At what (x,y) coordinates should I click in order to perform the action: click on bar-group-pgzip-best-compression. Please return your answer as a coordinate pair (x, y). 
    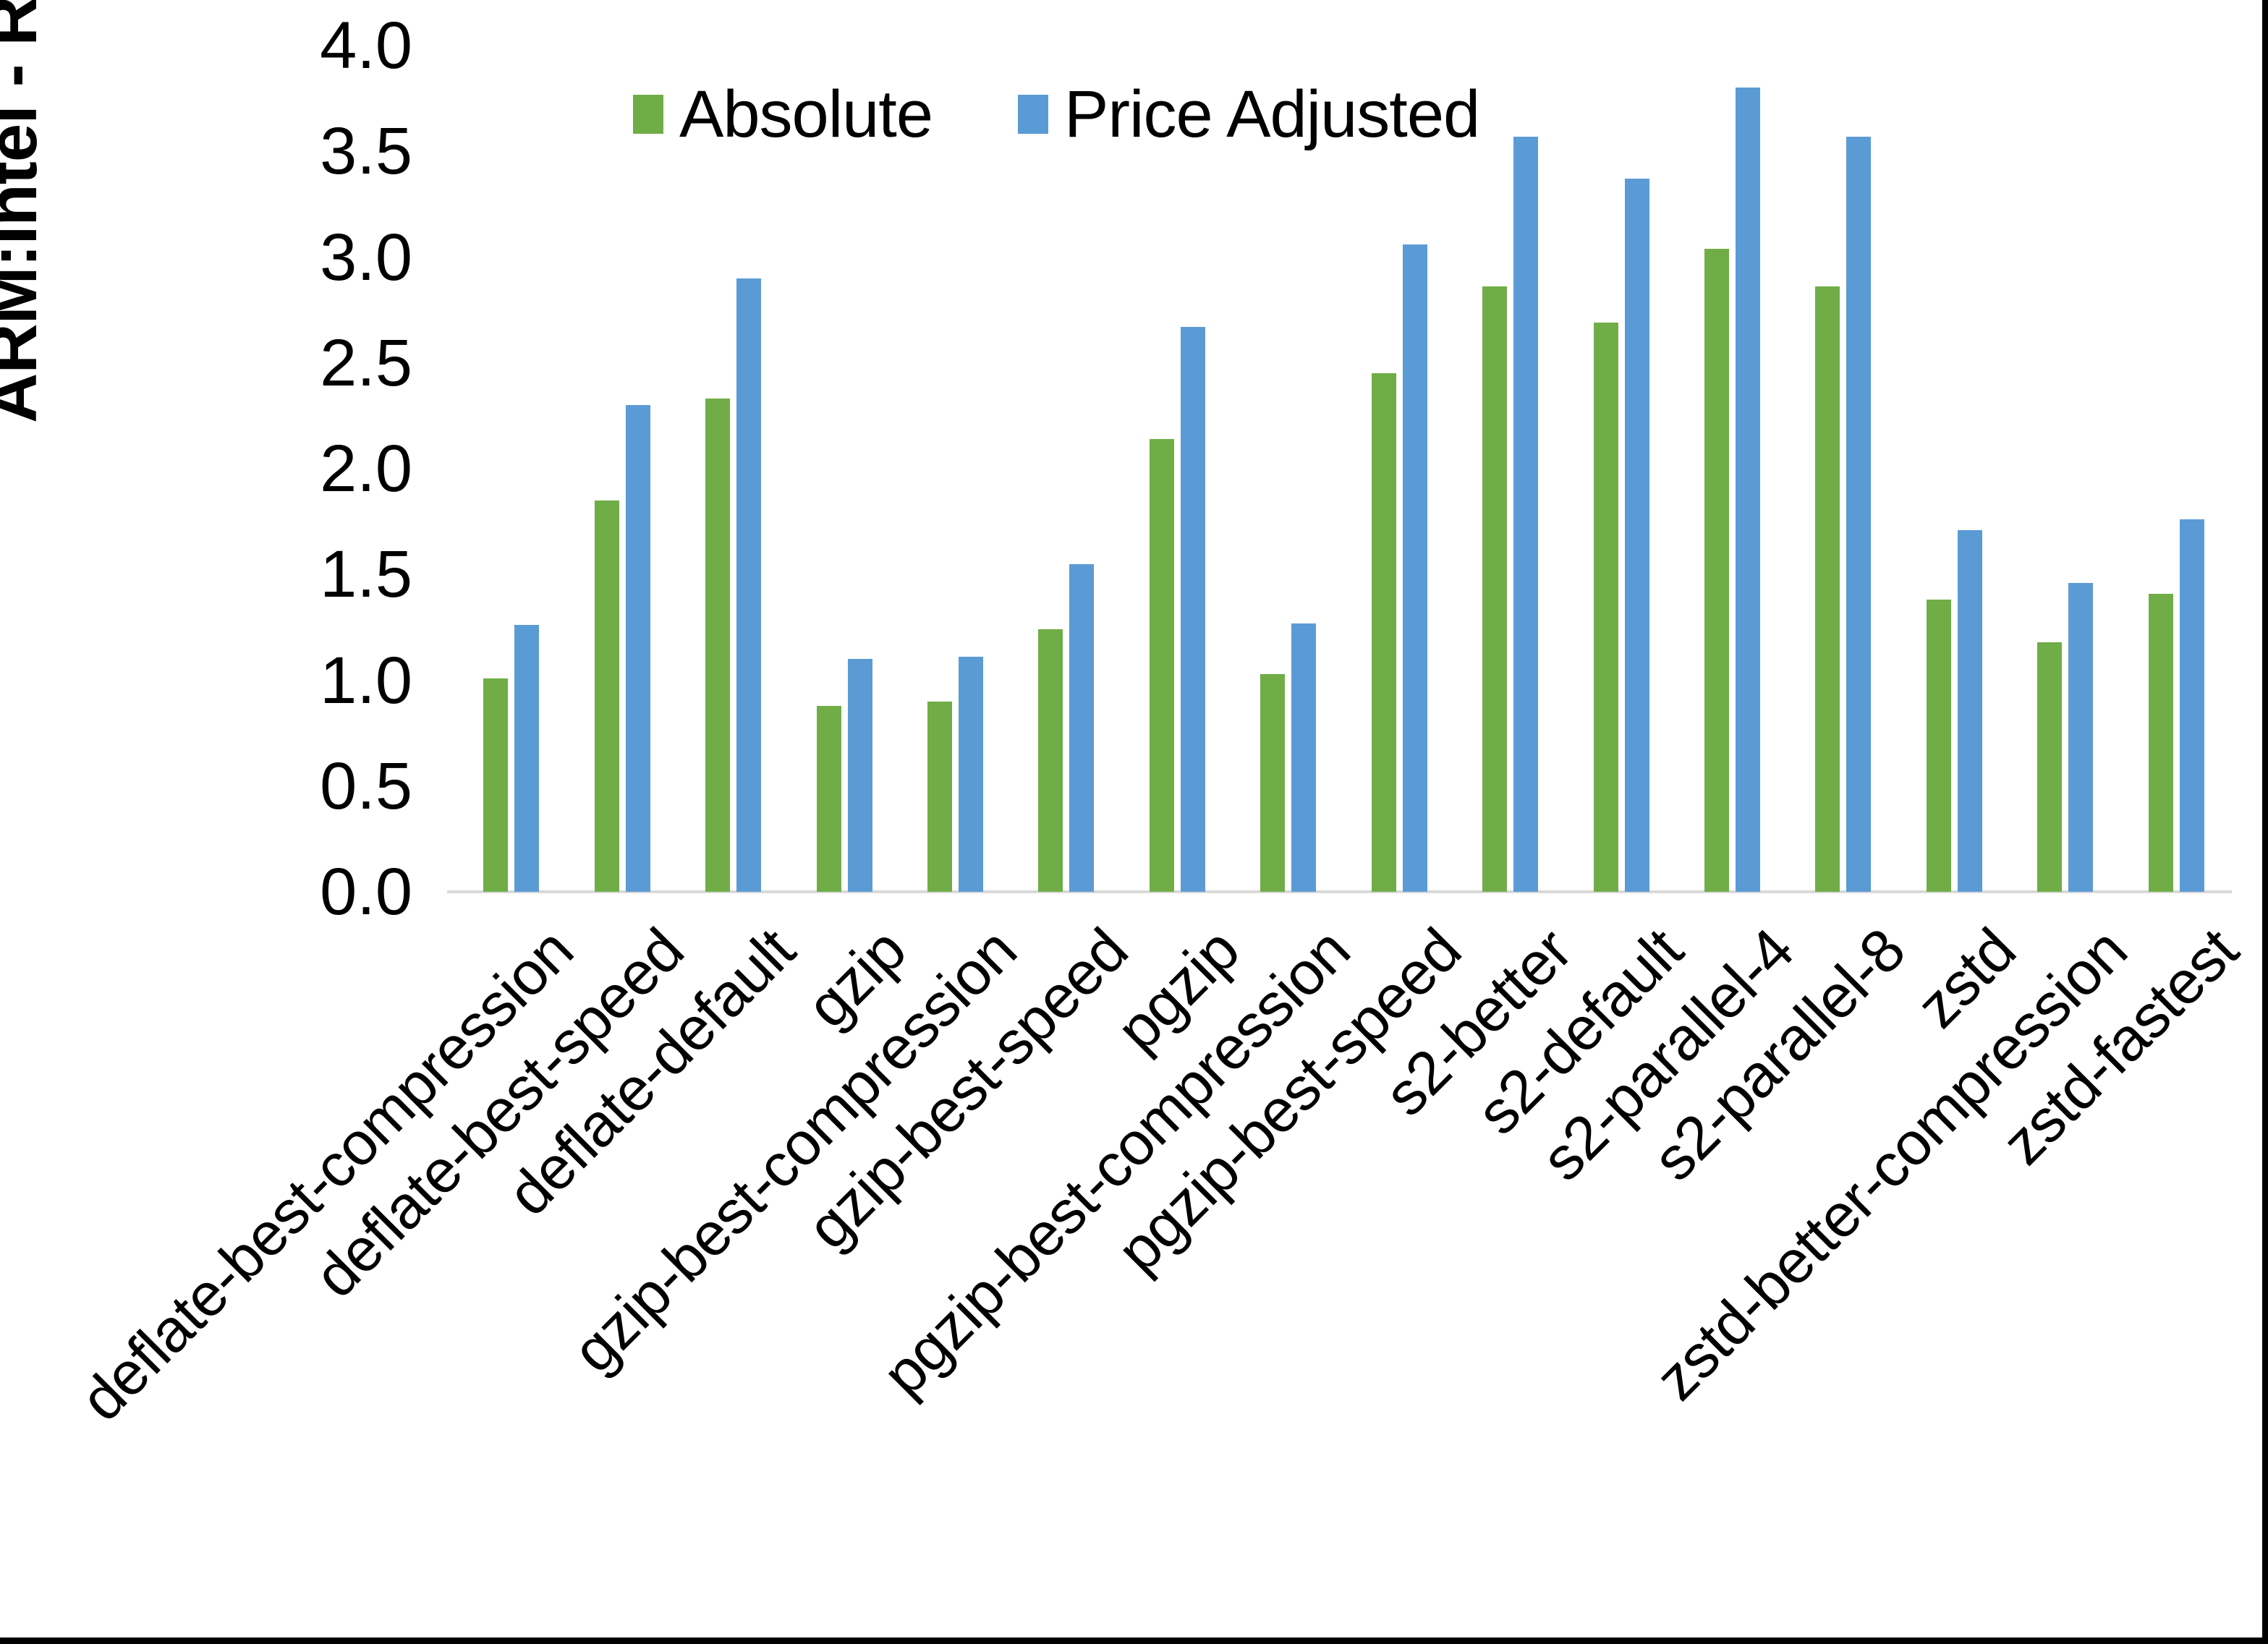
    Looking at the image, I should click on (1288, 757).